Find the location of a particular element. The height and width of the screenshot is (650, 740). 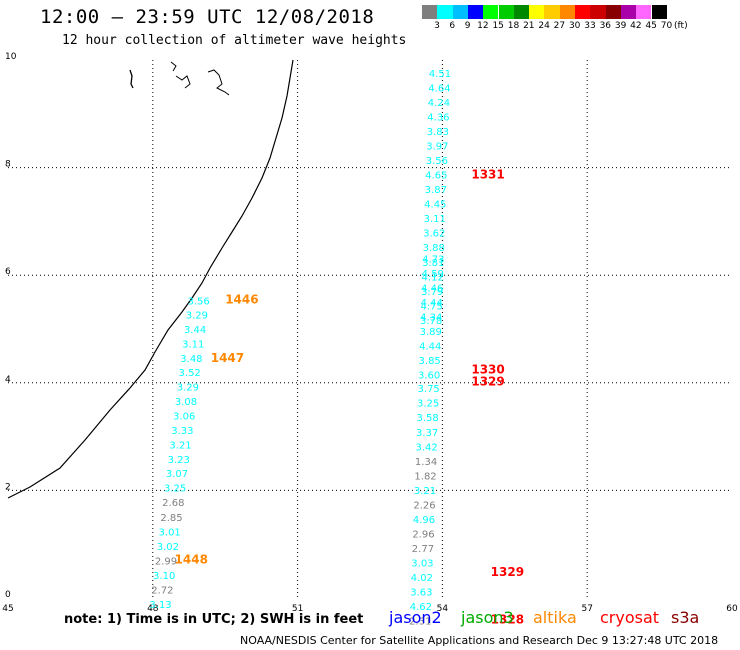

orbit-time-label: 1446 is located at coordinates (241, 299).